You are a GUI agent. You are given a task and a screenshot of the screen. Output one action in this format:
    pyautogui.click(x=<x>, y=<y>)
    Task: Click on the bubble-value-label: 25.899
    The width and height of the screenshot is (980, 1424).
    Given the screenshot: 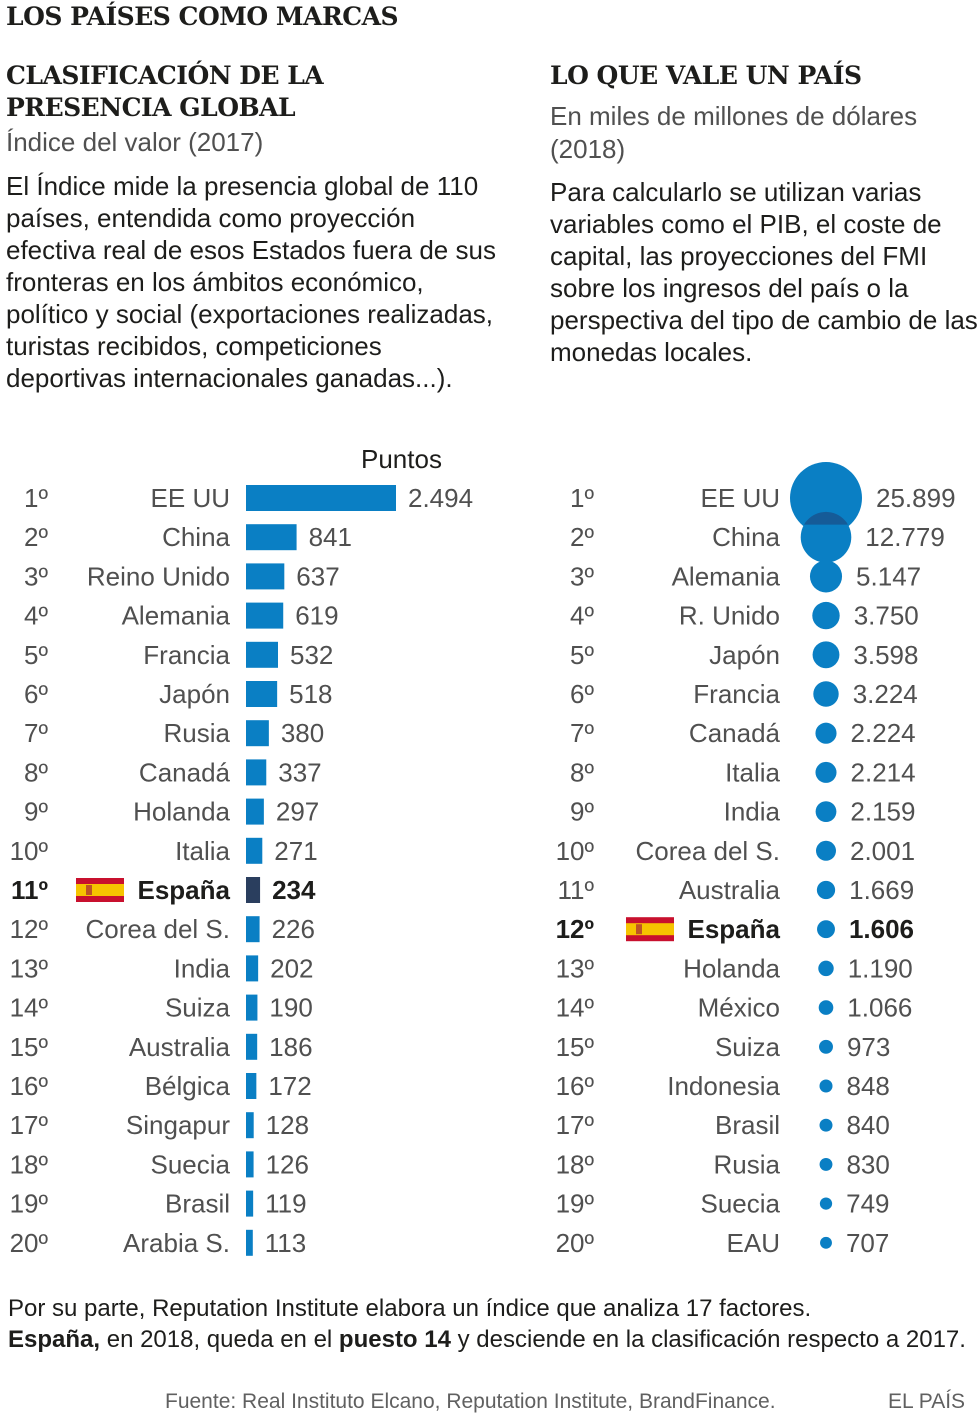 What is the action you would take?
    pyautogui.click(x=916, y=498)
    